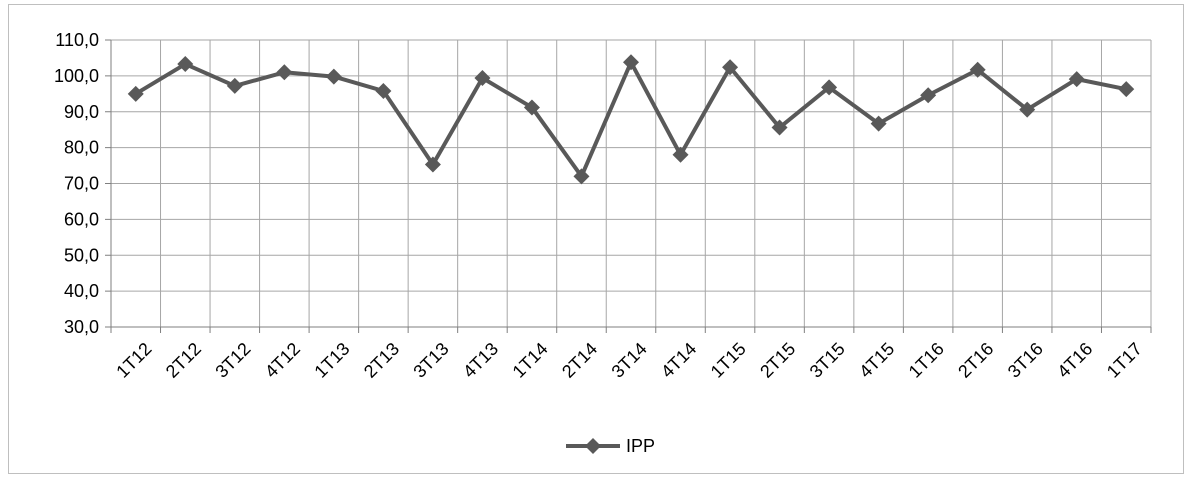 The image size is (1192, 479). What do you see at coordinates (81, 112) in the screenshot?
I see `y-tick-label: 90,0` at bounding box center [81, 112].